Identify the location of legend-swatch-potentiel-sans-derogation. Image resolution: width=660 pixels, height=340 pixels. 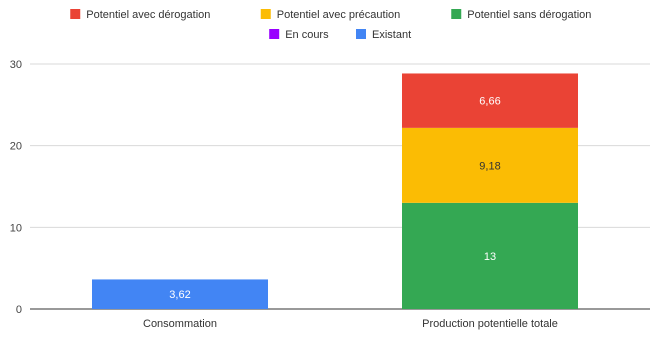
(456, 14).